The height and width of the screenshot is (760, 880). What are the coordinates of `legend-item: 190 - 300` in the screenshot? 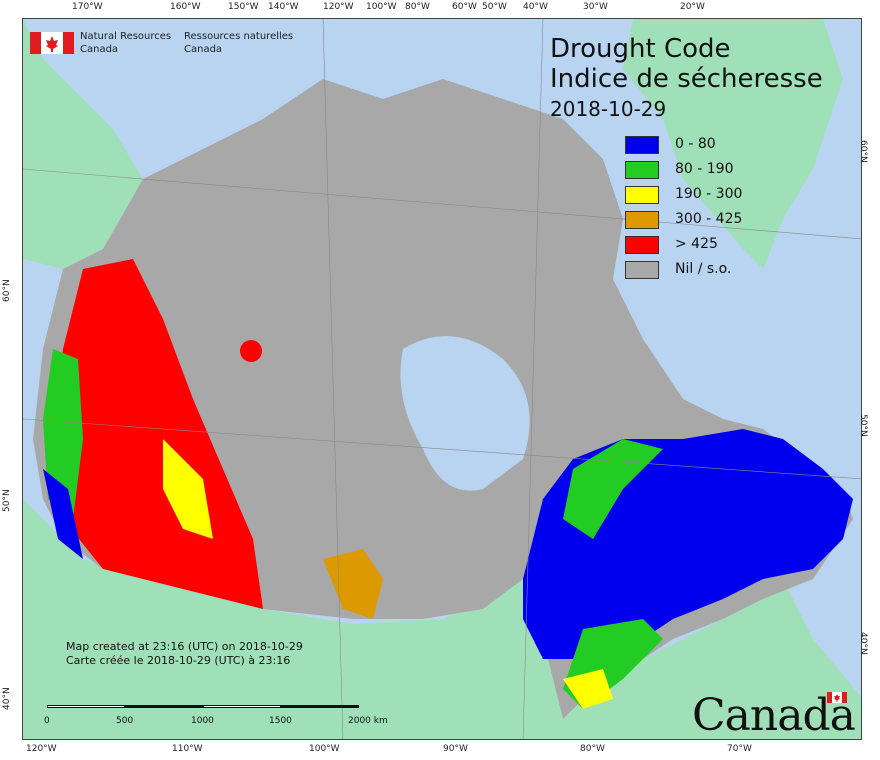 It's located at (715, 195).